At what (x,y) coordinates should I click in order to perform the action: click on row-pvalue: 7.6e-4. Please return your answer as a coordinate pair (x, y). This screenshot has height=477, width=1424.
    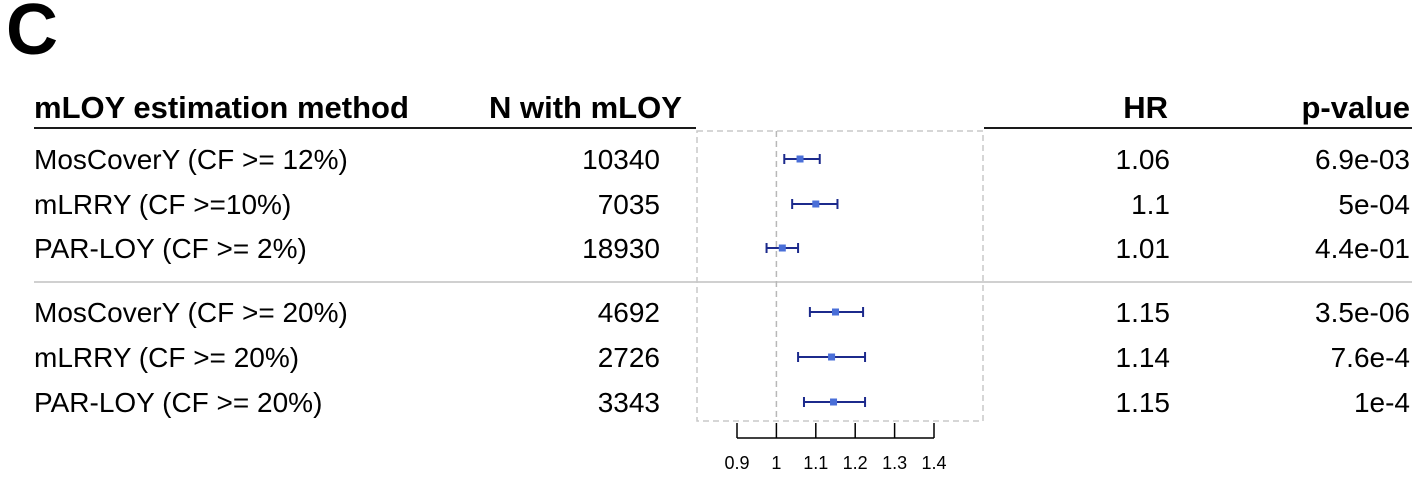
    Looking at the image, I should click on (1370, 357).